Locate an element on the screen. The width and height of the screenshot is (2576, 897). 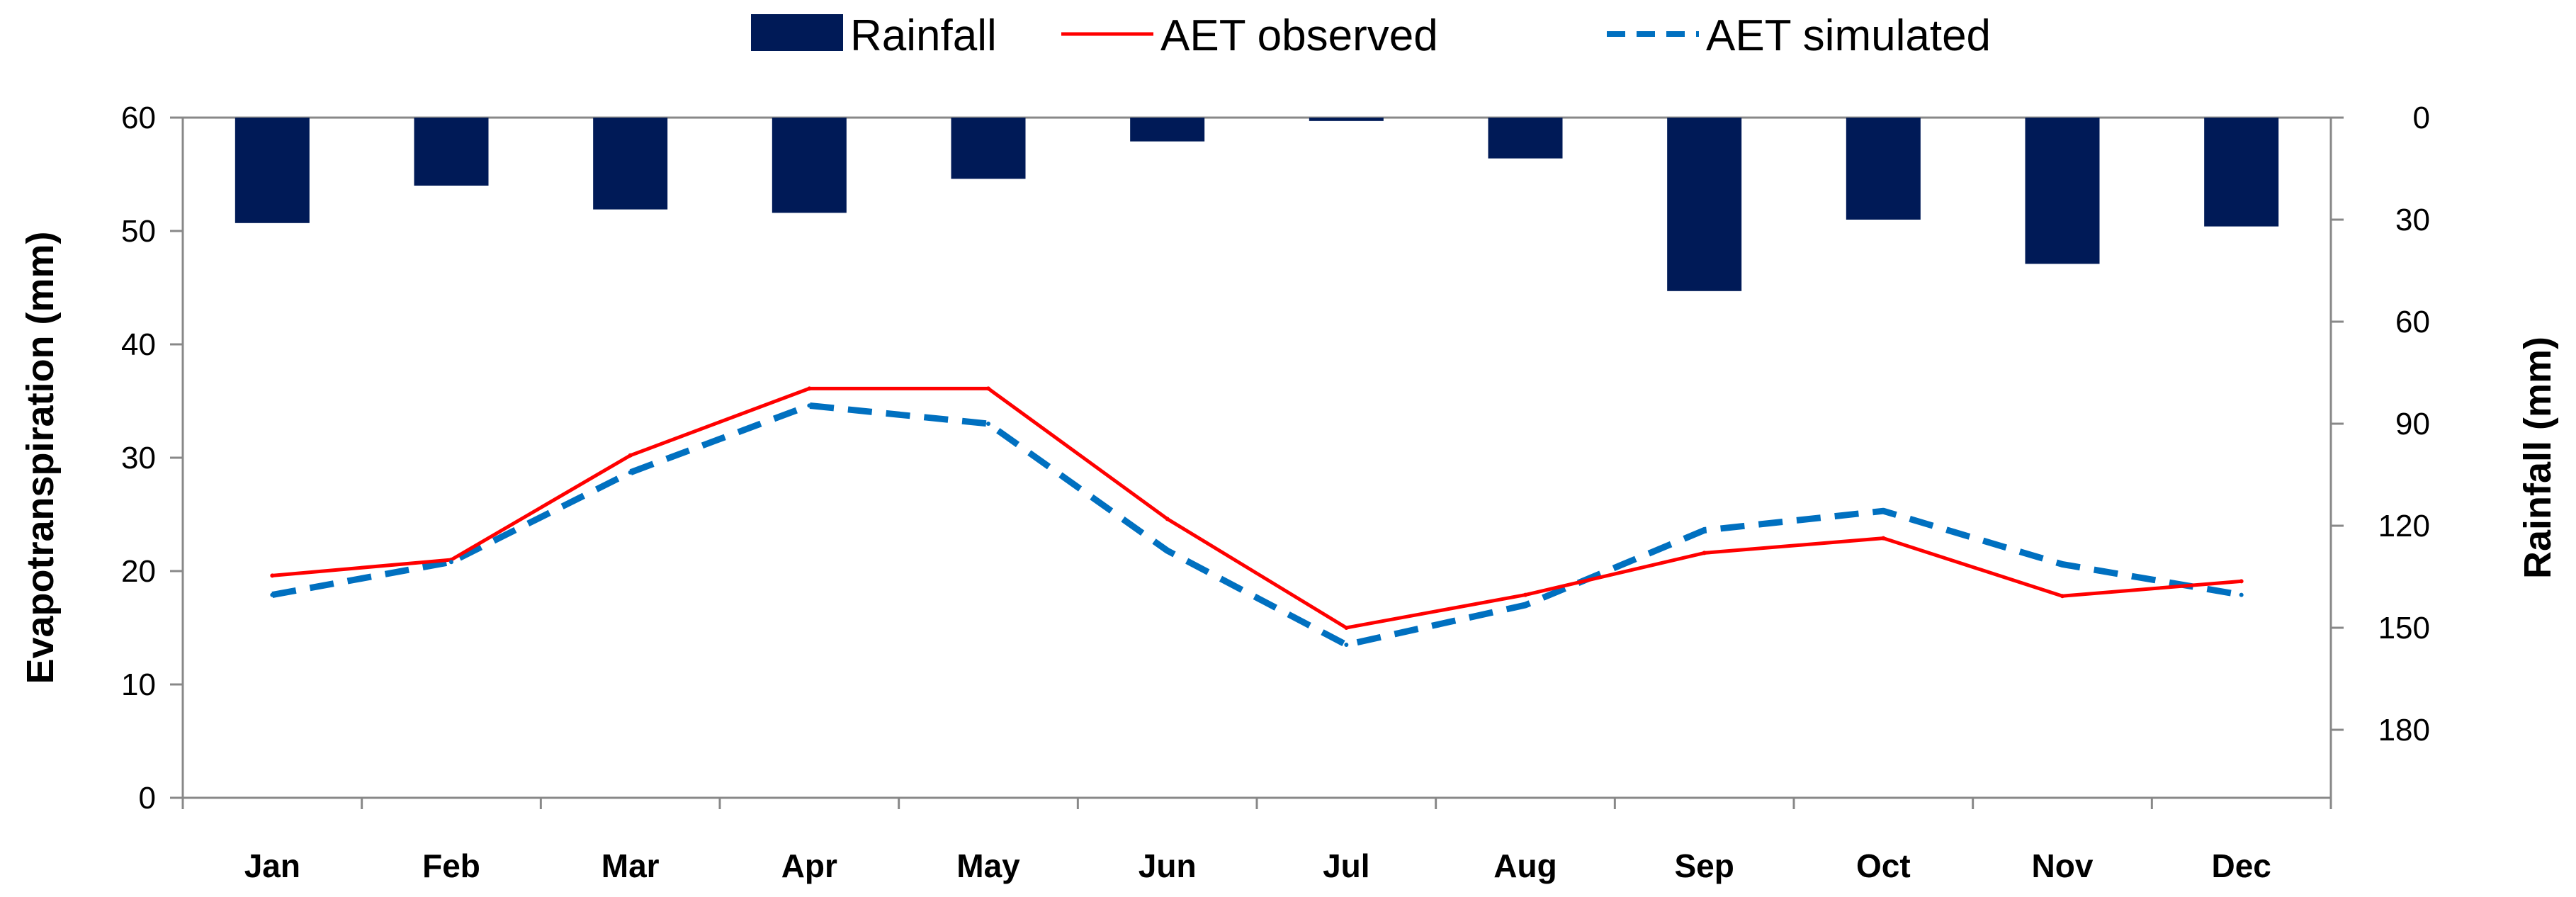
month-label-dec: Dec is located at coordinates (2241, 865).